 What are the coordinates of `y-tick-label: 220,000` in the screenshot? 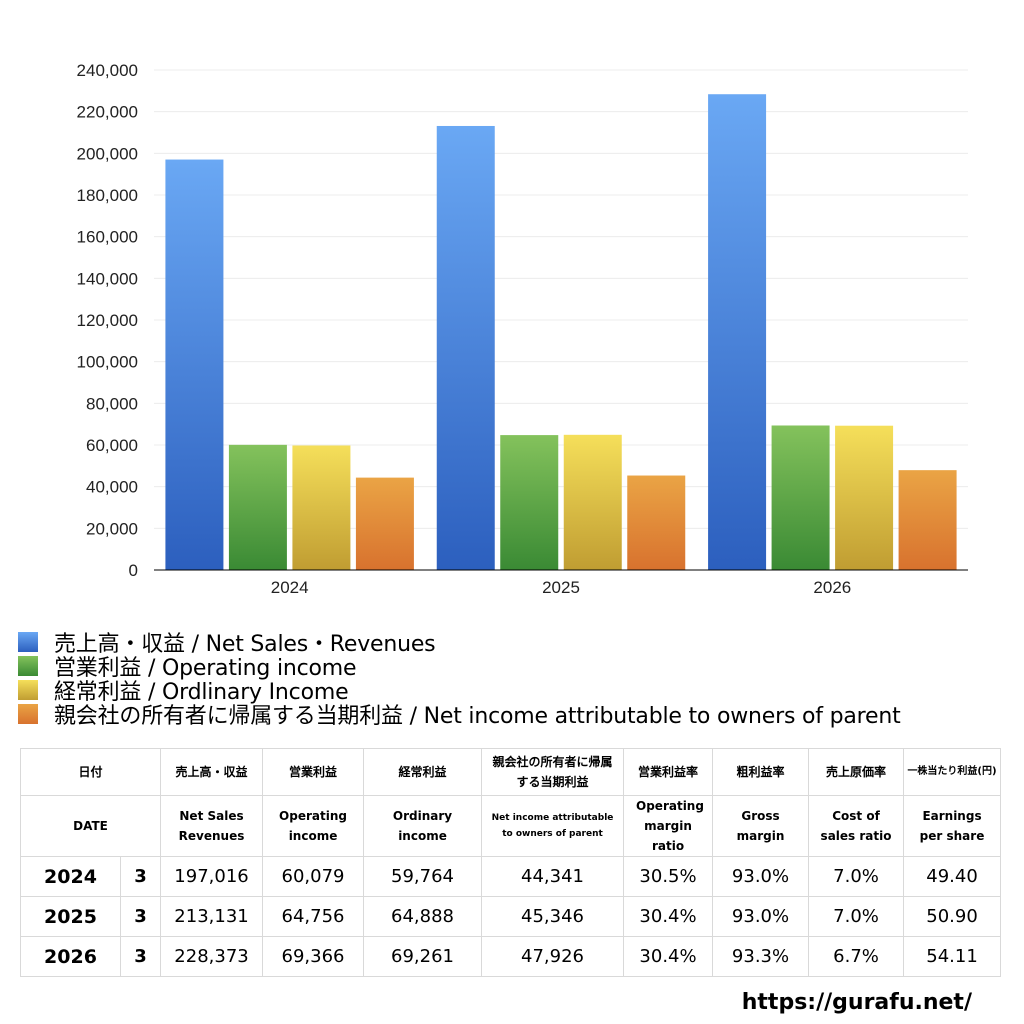 It's located at (107, 112).